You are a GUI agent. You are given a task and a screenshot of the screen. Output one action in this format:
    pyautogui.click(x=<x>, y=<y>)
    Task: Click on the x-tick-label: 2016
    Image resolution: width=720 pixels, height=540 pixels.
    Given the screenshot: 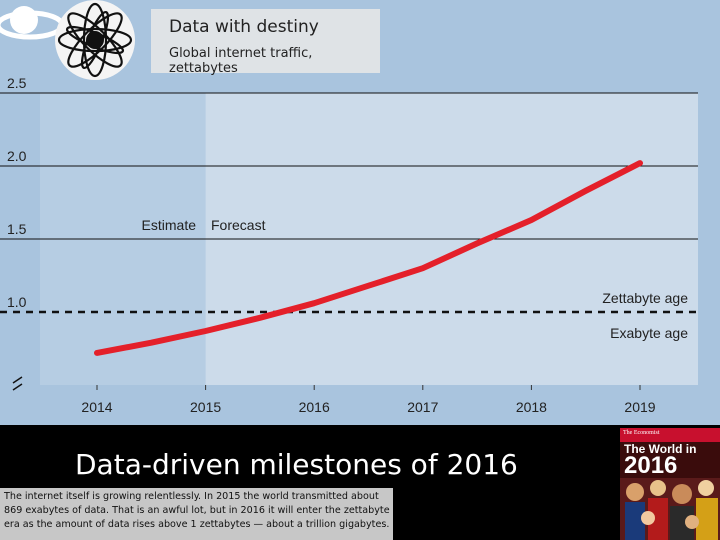 What is the action you would take?
    pyautogui.click(x=314, y=407)
    